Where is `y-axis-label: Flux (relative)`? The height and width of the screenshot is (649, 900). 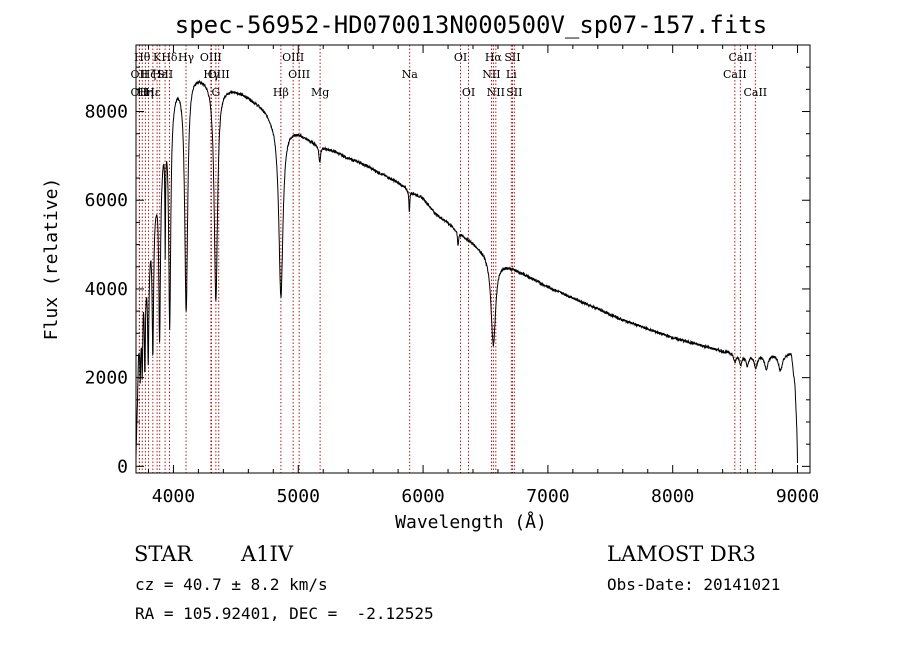 y-axis-label: Flux (relative) is located at coordinates (51, 259).